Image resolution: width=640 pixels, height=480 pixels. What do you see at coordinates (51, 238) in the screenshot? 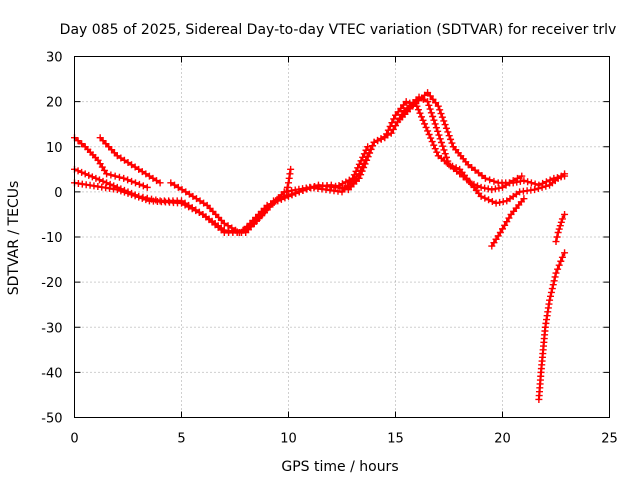
I see `y-tick-label: -10` at bounding box center [51, 238].